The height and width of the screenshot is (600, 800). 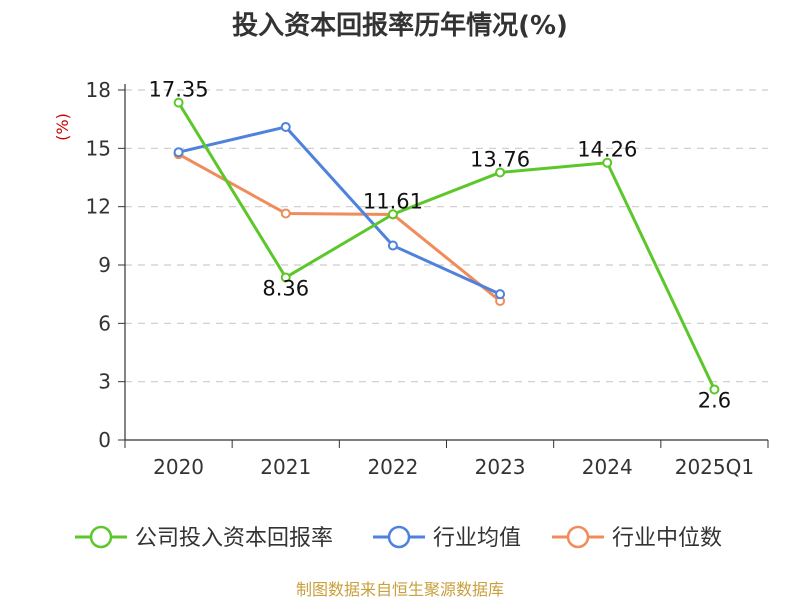 I want to click on x-tick-label-2023: 2023, so click(x=500, y=467).